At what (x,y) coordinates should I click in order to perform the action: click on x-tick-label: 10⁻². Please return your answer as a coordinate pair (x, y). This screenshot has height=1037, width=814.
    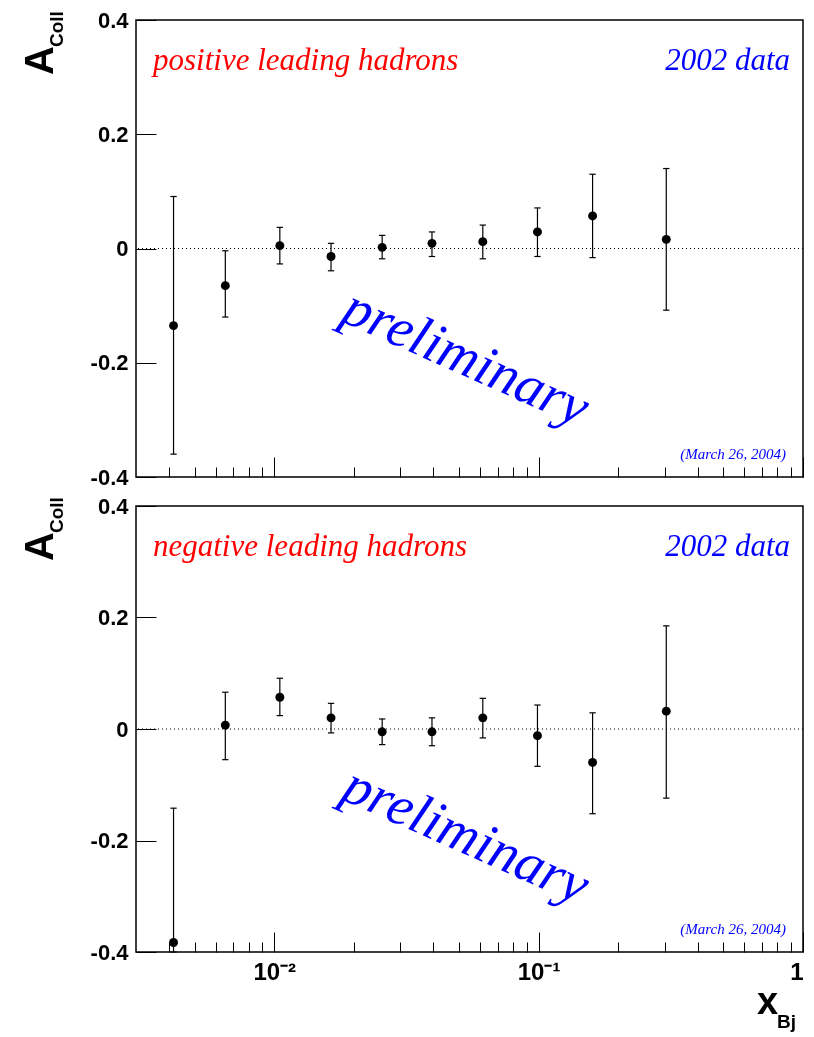
    Looking at the image, I should click on (275, 971).